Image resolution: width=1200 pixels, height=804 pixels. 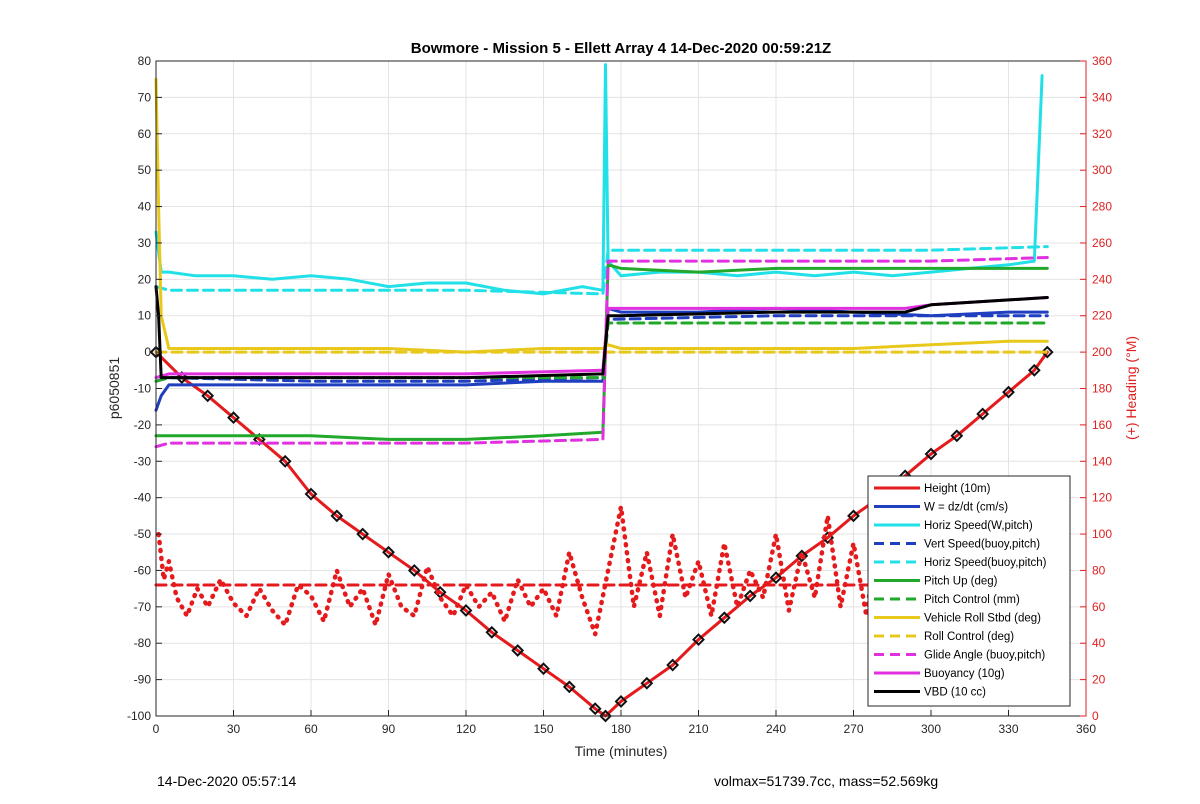 What do you see at coordinates (145, 61) in the screenshot?
I see `y-tick-label: 80` at bounding box center [145, 61].